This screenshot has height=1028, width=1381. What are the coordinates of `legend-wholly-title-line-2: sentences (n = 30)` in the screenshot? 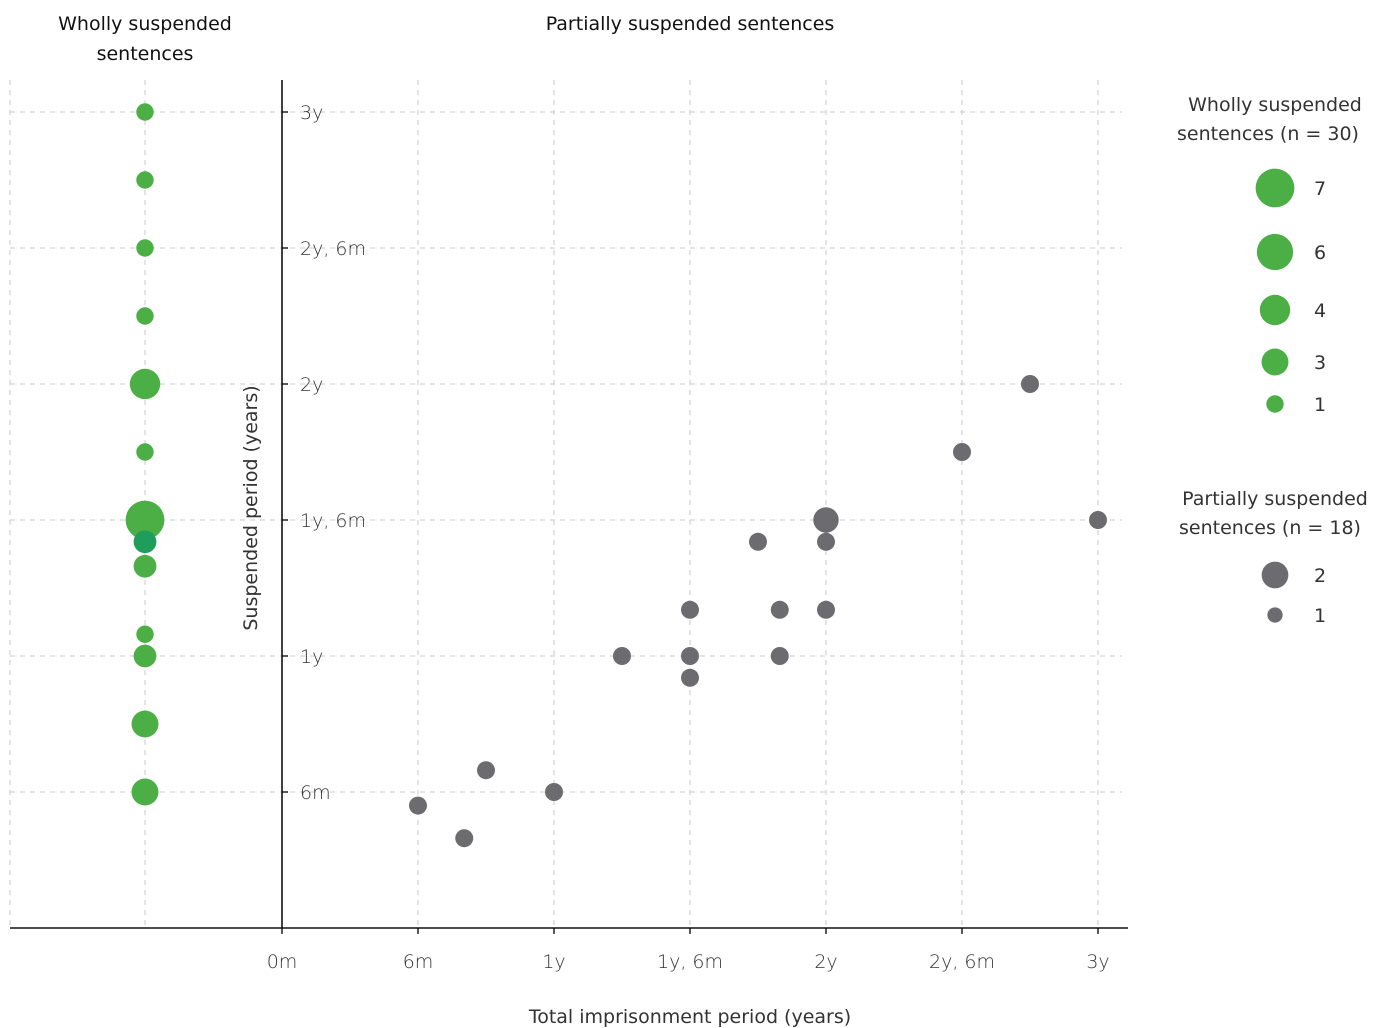 It's located at (1268, 134).